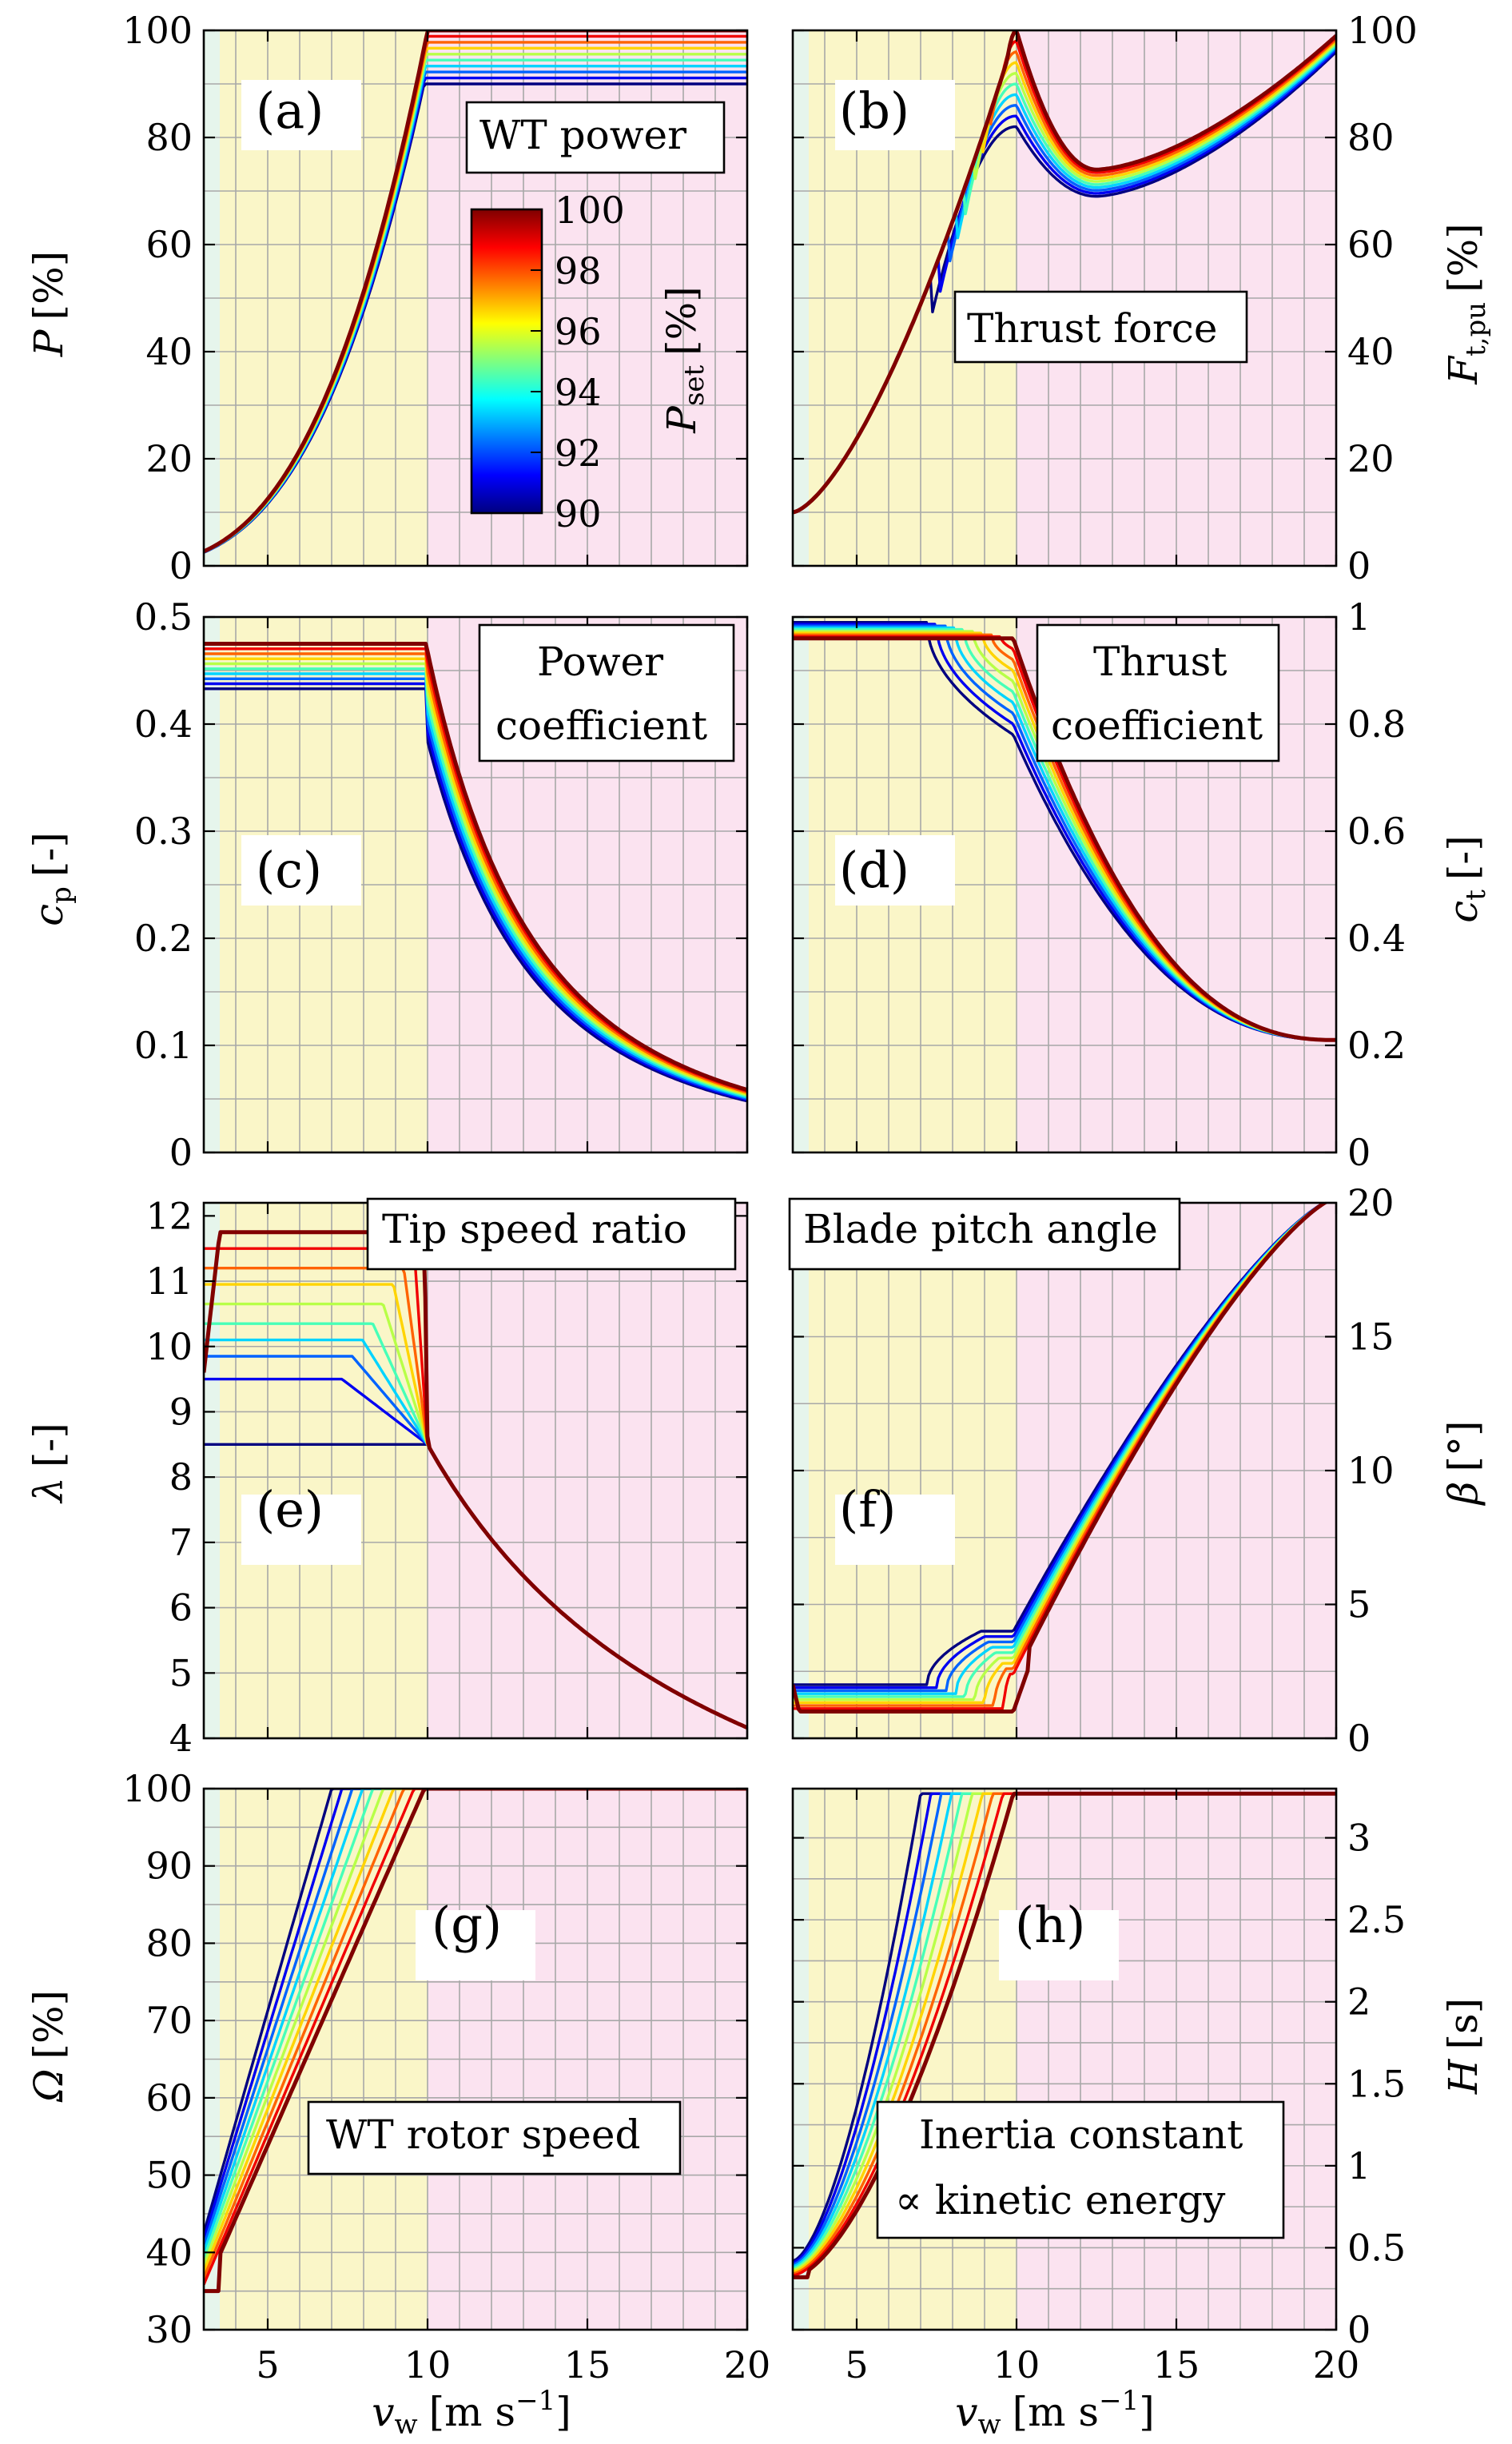 The image size is (1512, 2444). What do you see at coordinates (1176, 2364) in the screenshot?
I see `panel-h-xtick-label: 15` at bounding box center [1176, 2364].